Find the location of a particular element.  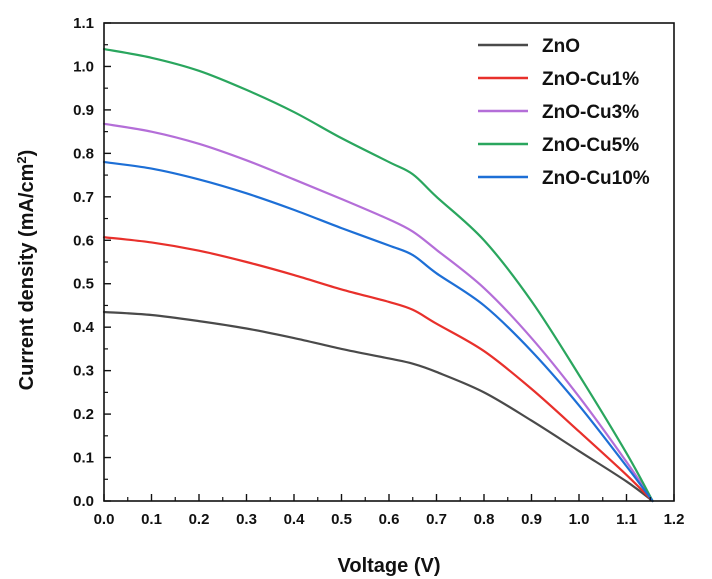

y-tick-label: 1.0 is located at coordinates (83, 66).